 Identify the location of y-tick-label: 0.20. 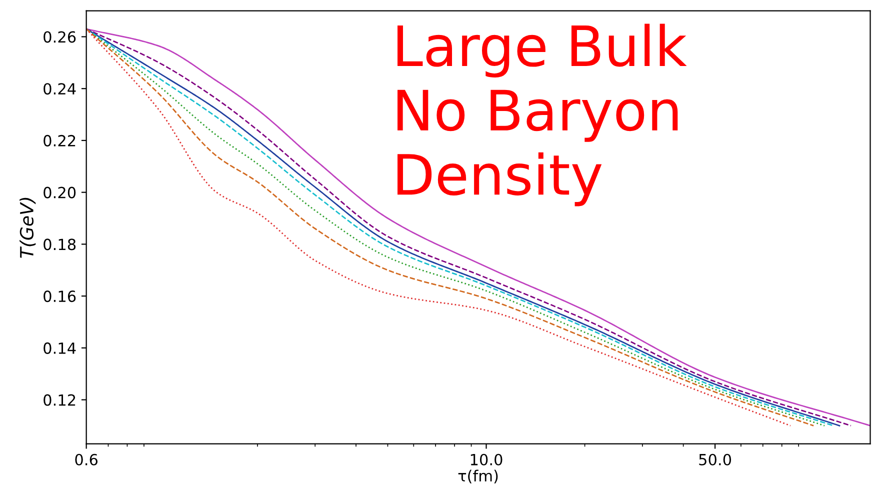
(60, 192).